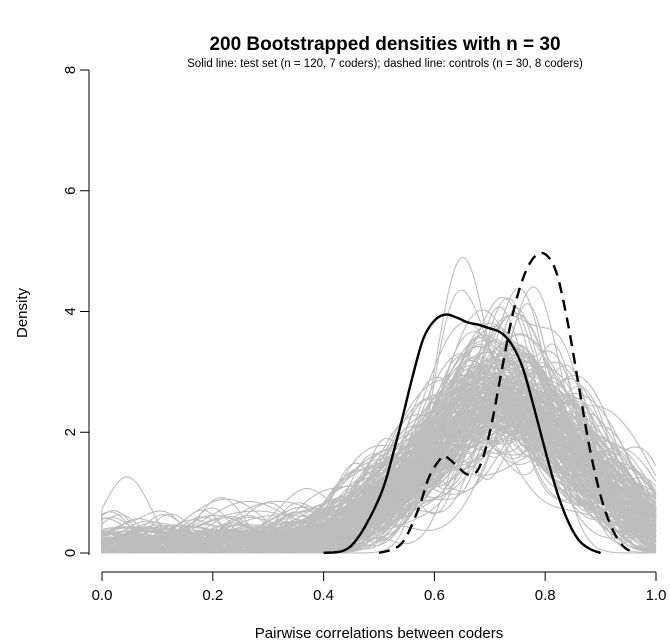 The image size is (670, 643). I want to click on chart-title: 200 Bootstrapped densities with n = 30, so click(384, 44).